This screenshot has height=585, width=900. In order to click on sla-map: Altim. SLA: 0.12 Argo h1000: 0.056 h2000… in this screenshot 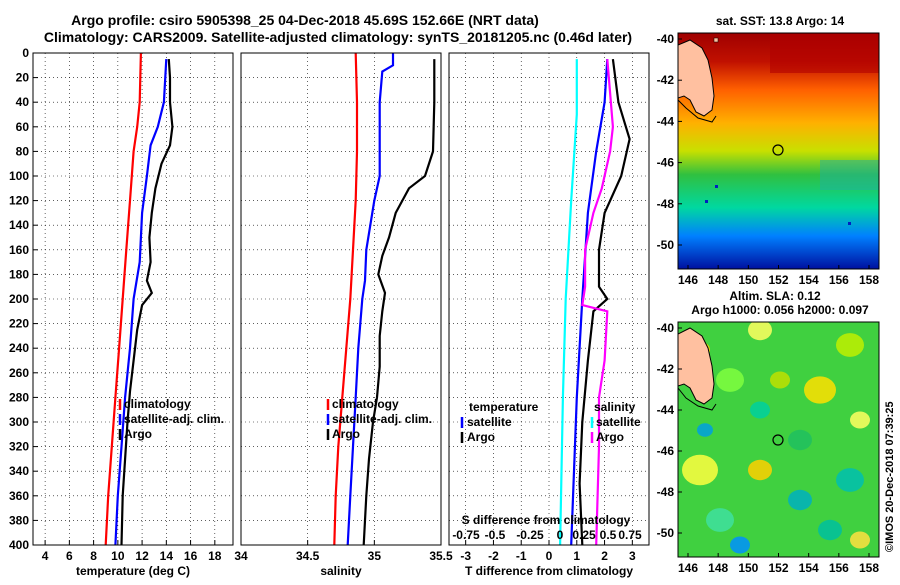, I will do `click(768, 432)`.